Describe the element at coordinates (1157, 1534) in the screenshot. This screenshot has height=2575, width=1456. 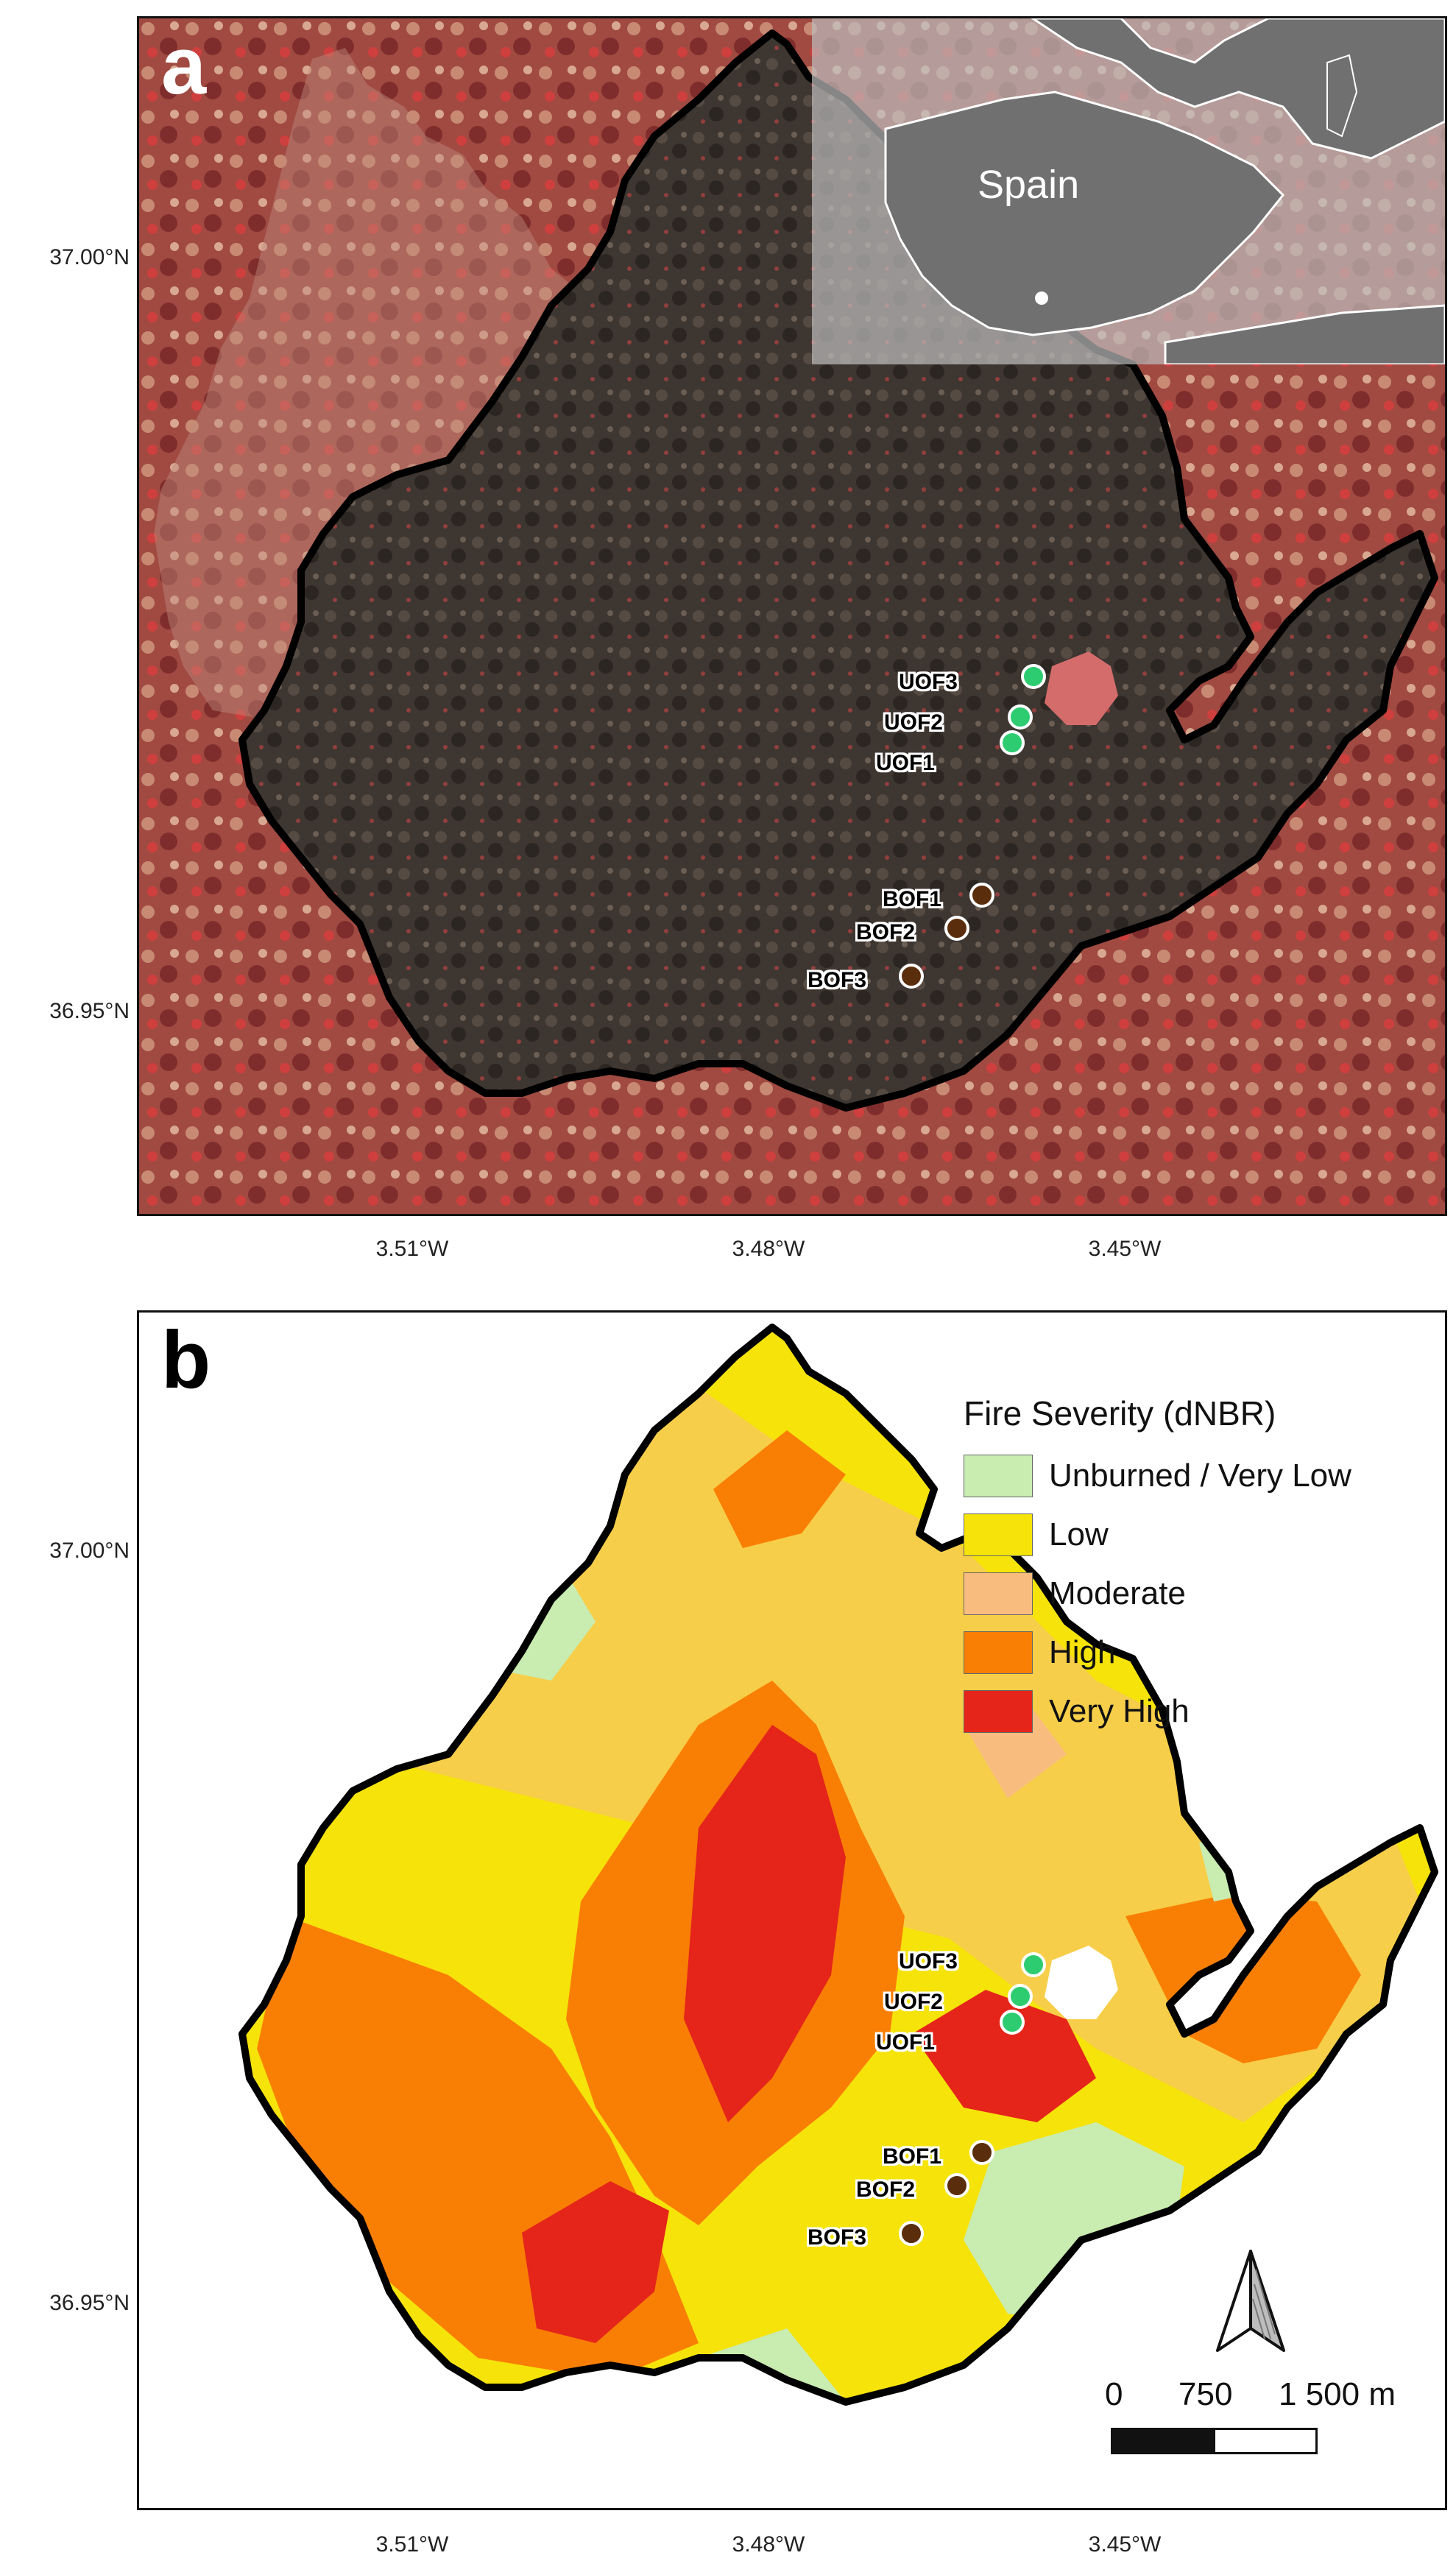
I see `legend-item-low: Low` at that location.